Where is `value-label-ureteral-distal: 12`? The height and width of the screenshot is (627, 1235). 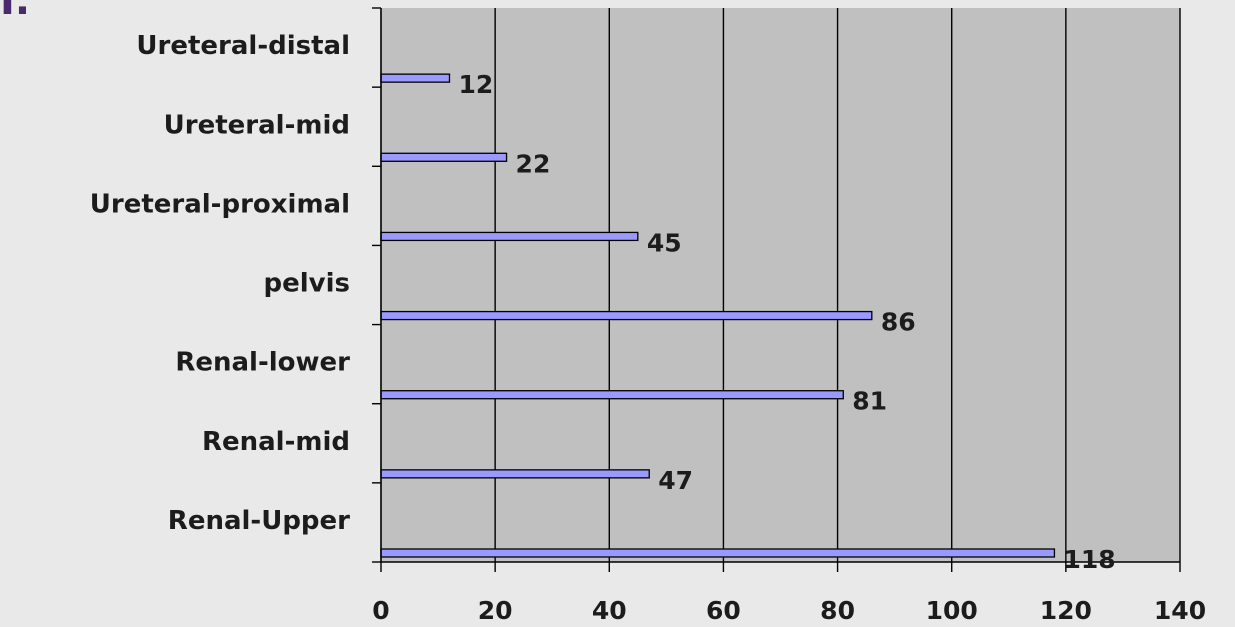 value-label-ureteral-distal: 12 is located at coordinates (475, 84).